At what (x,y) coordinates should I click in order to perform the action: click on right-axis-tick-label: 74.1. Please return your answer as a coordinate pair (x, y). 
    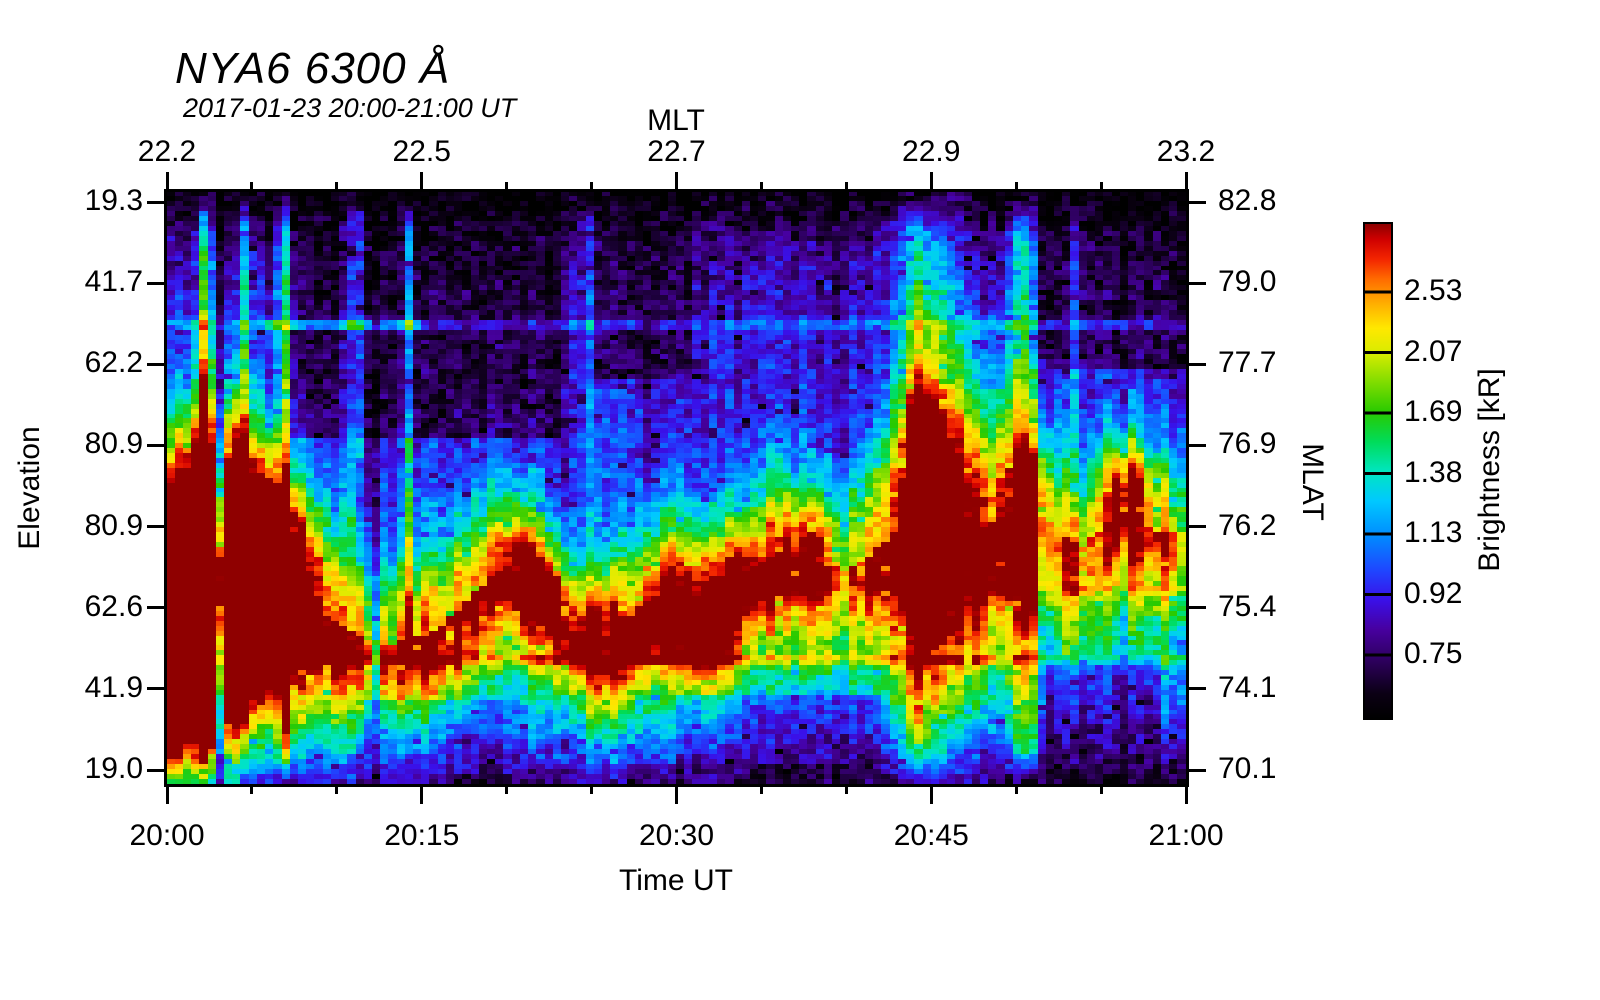
    Looking at the image, I should click on (1247, 687).